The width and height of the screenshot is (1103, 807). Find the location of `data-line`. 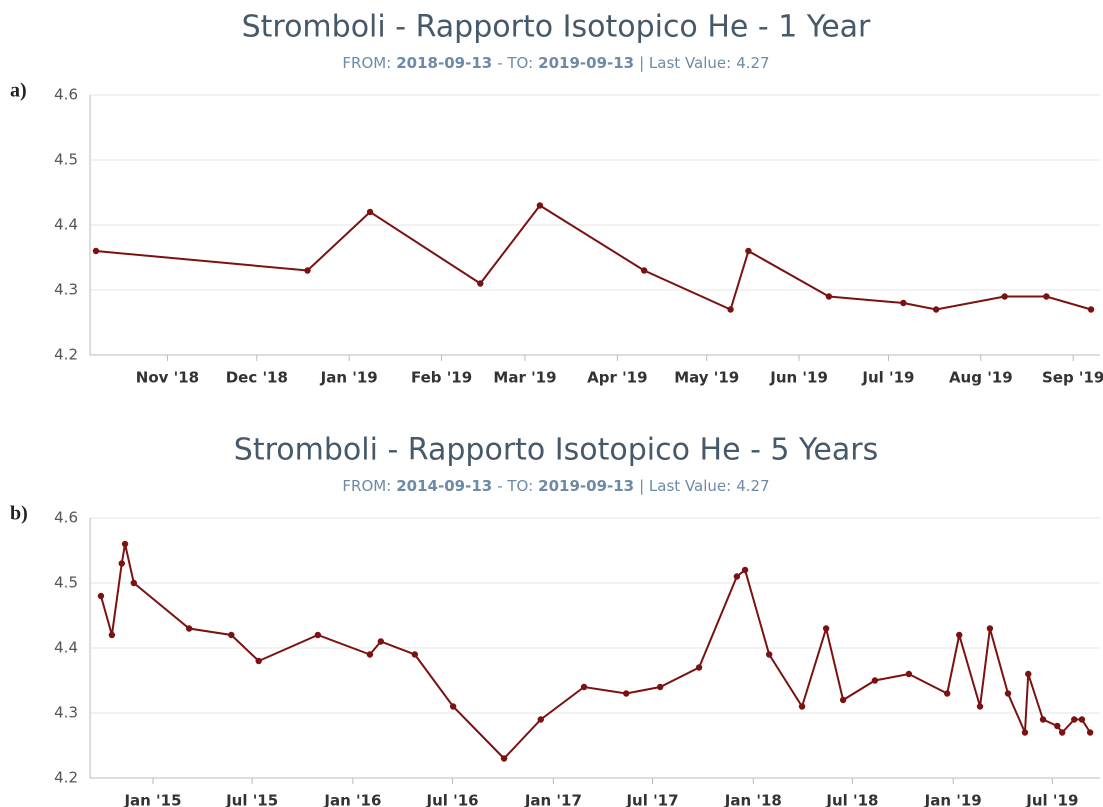

data-line is located at coordinates (593, 257).